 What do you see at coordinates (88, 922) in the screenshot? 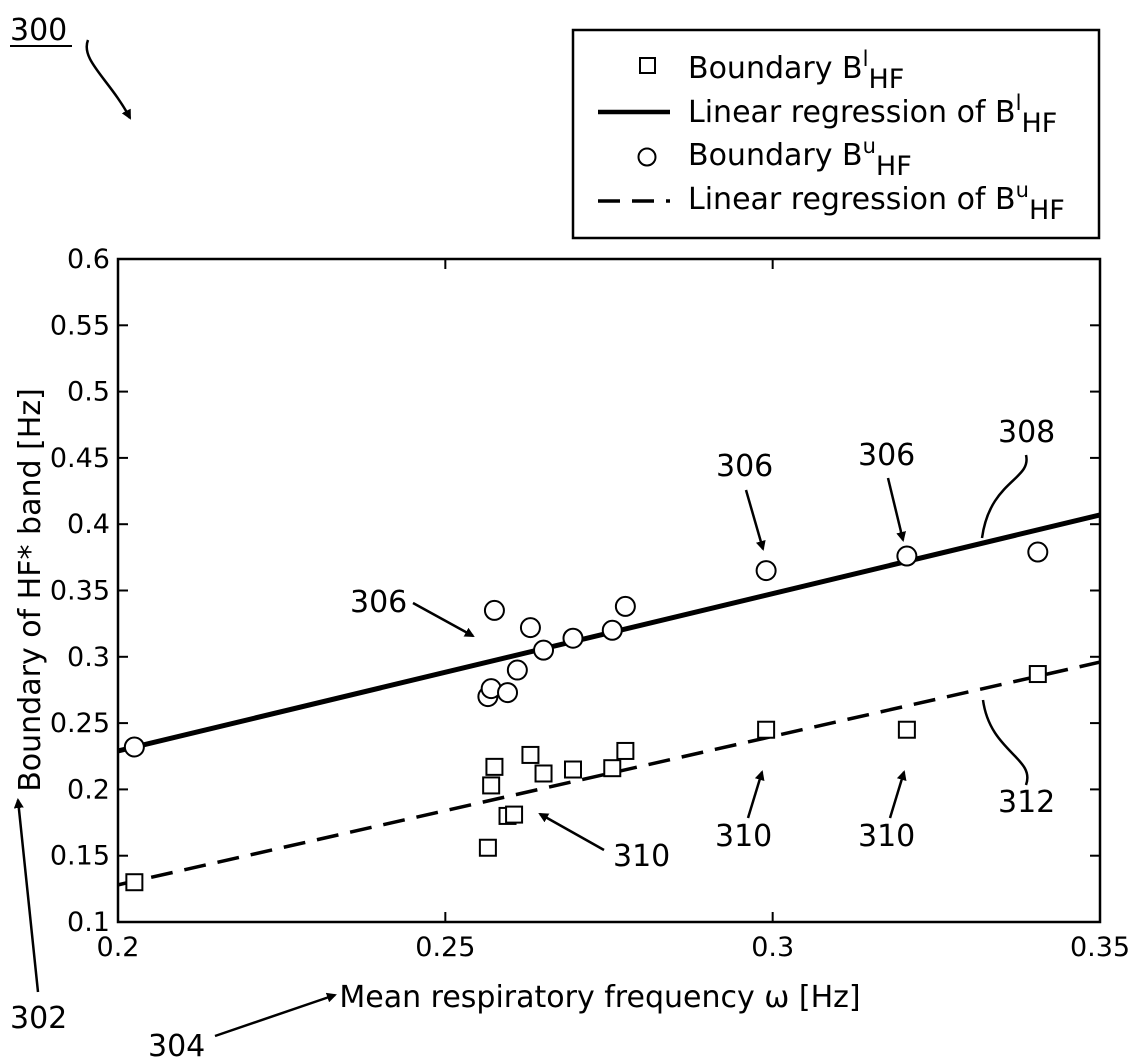
I see `y-tick-label: 0.1` at bounding box center [88, 922].